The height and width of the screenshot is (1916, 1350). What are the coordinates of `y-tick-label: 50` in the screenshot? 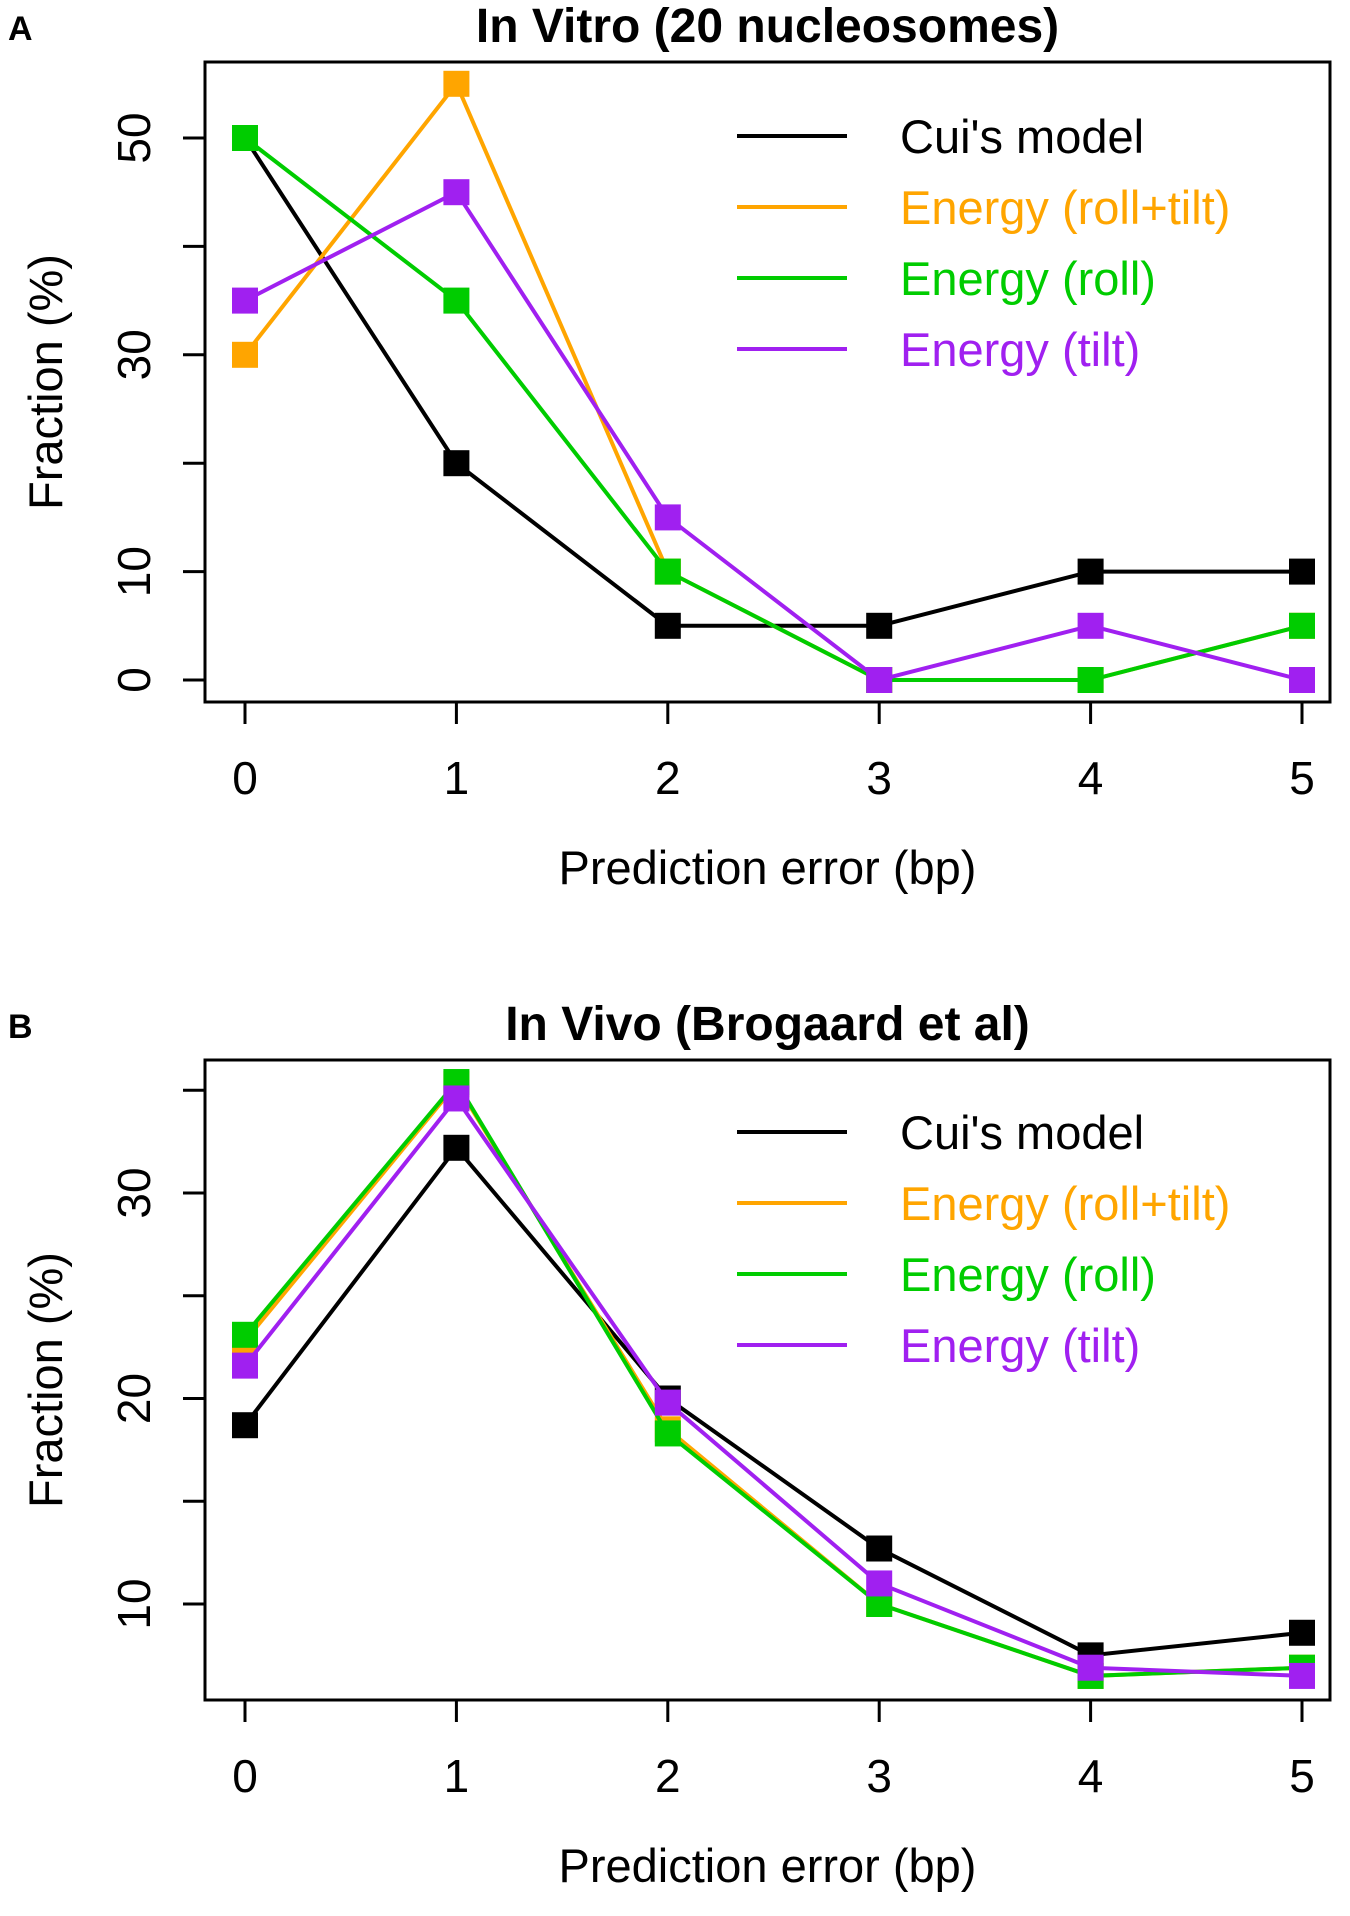 It's located at (134, 137).